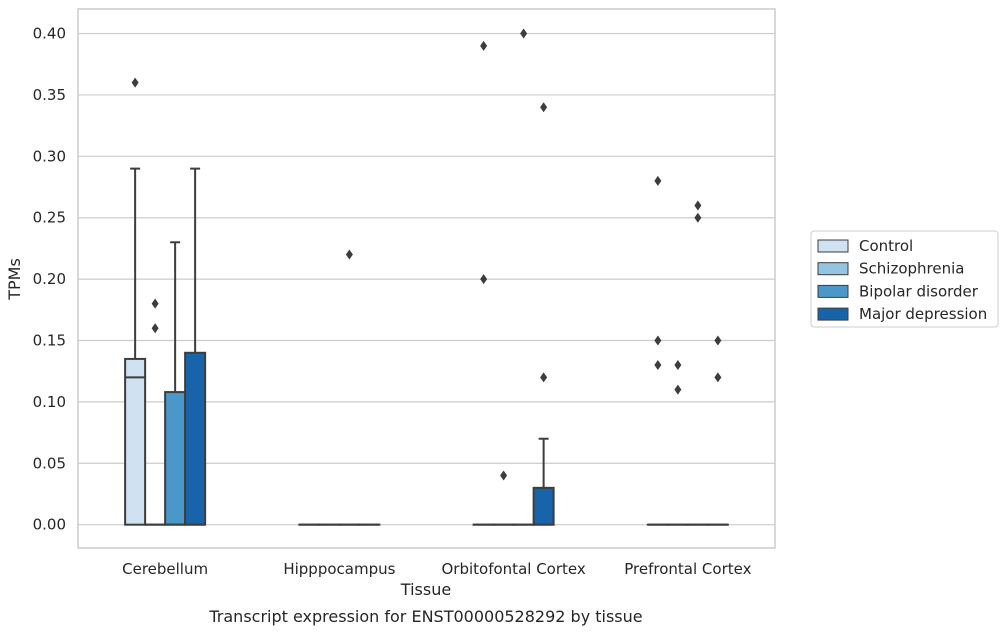  I want to click on y-axis-ticks: 0.00 0.05 0.10 0.15 0.20 0.25 0.30 0.35 0.40, so click(49, 279).